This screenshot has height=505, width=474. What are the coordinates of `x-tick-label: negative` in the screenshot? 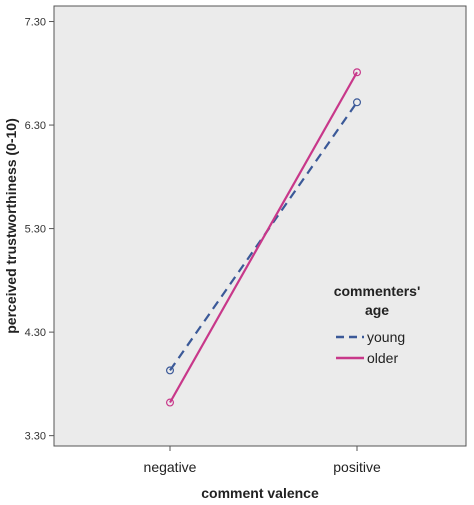 It's located at (170, 467).